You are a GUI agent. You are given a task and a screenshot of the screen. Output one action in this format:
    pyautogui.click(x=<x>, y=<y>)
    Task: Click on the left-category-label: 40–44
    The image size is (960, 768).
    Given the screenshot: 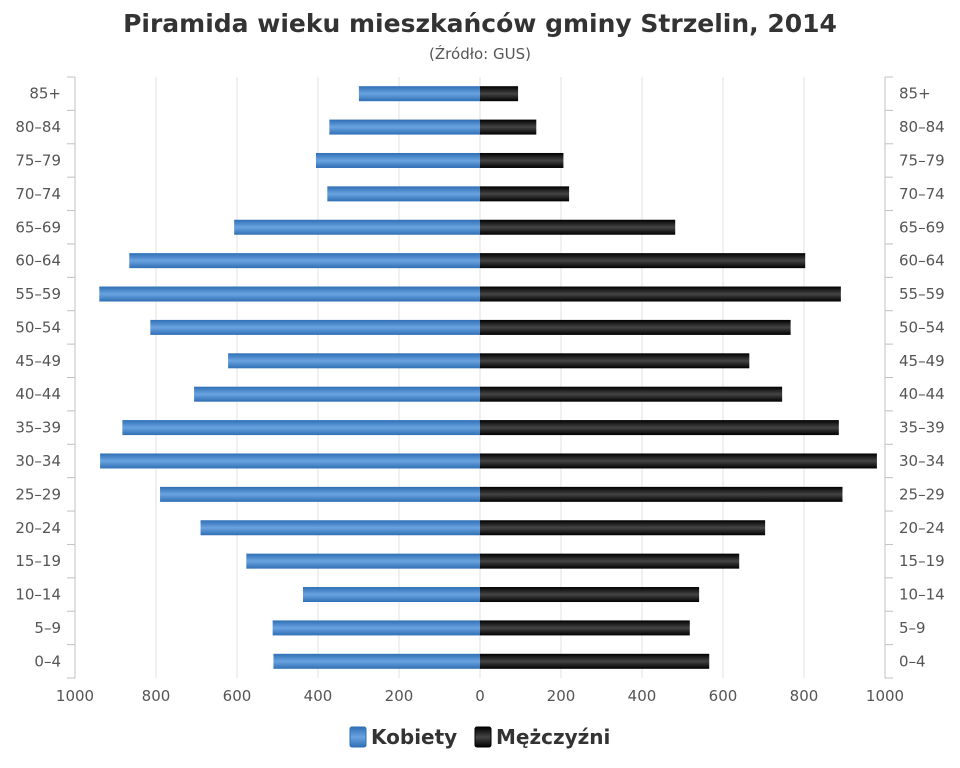 What is the action you would take?
    pyautogui.click(x=38, y=394)
    